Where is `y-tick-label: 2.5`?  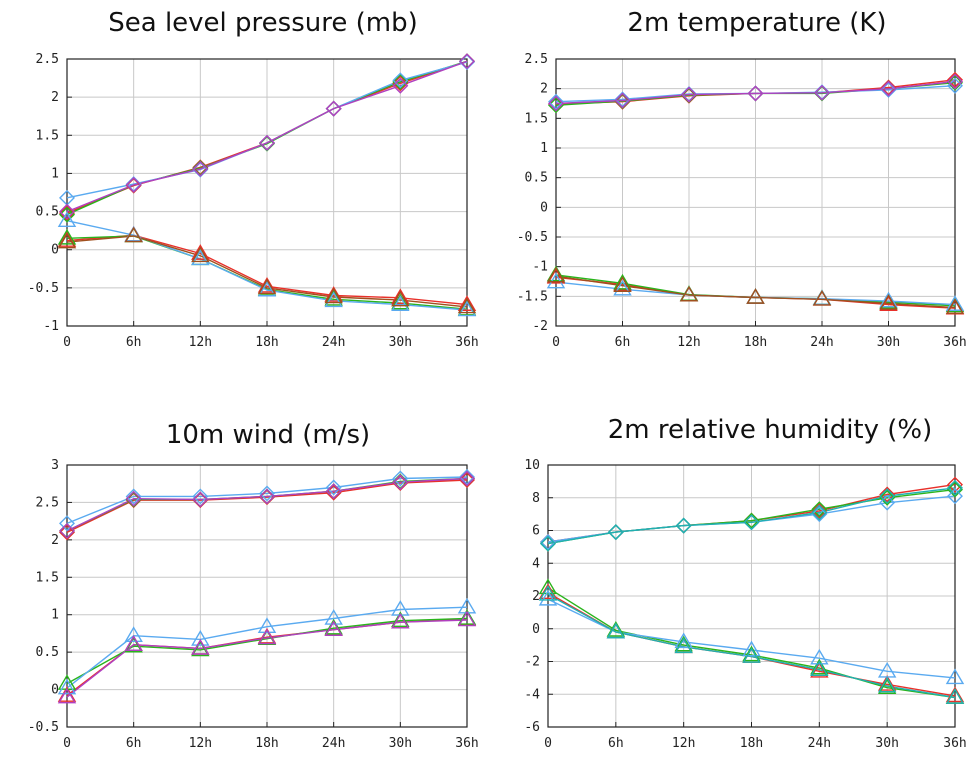
y-tick-label: 2.5 is located at coordinates (47, 502).